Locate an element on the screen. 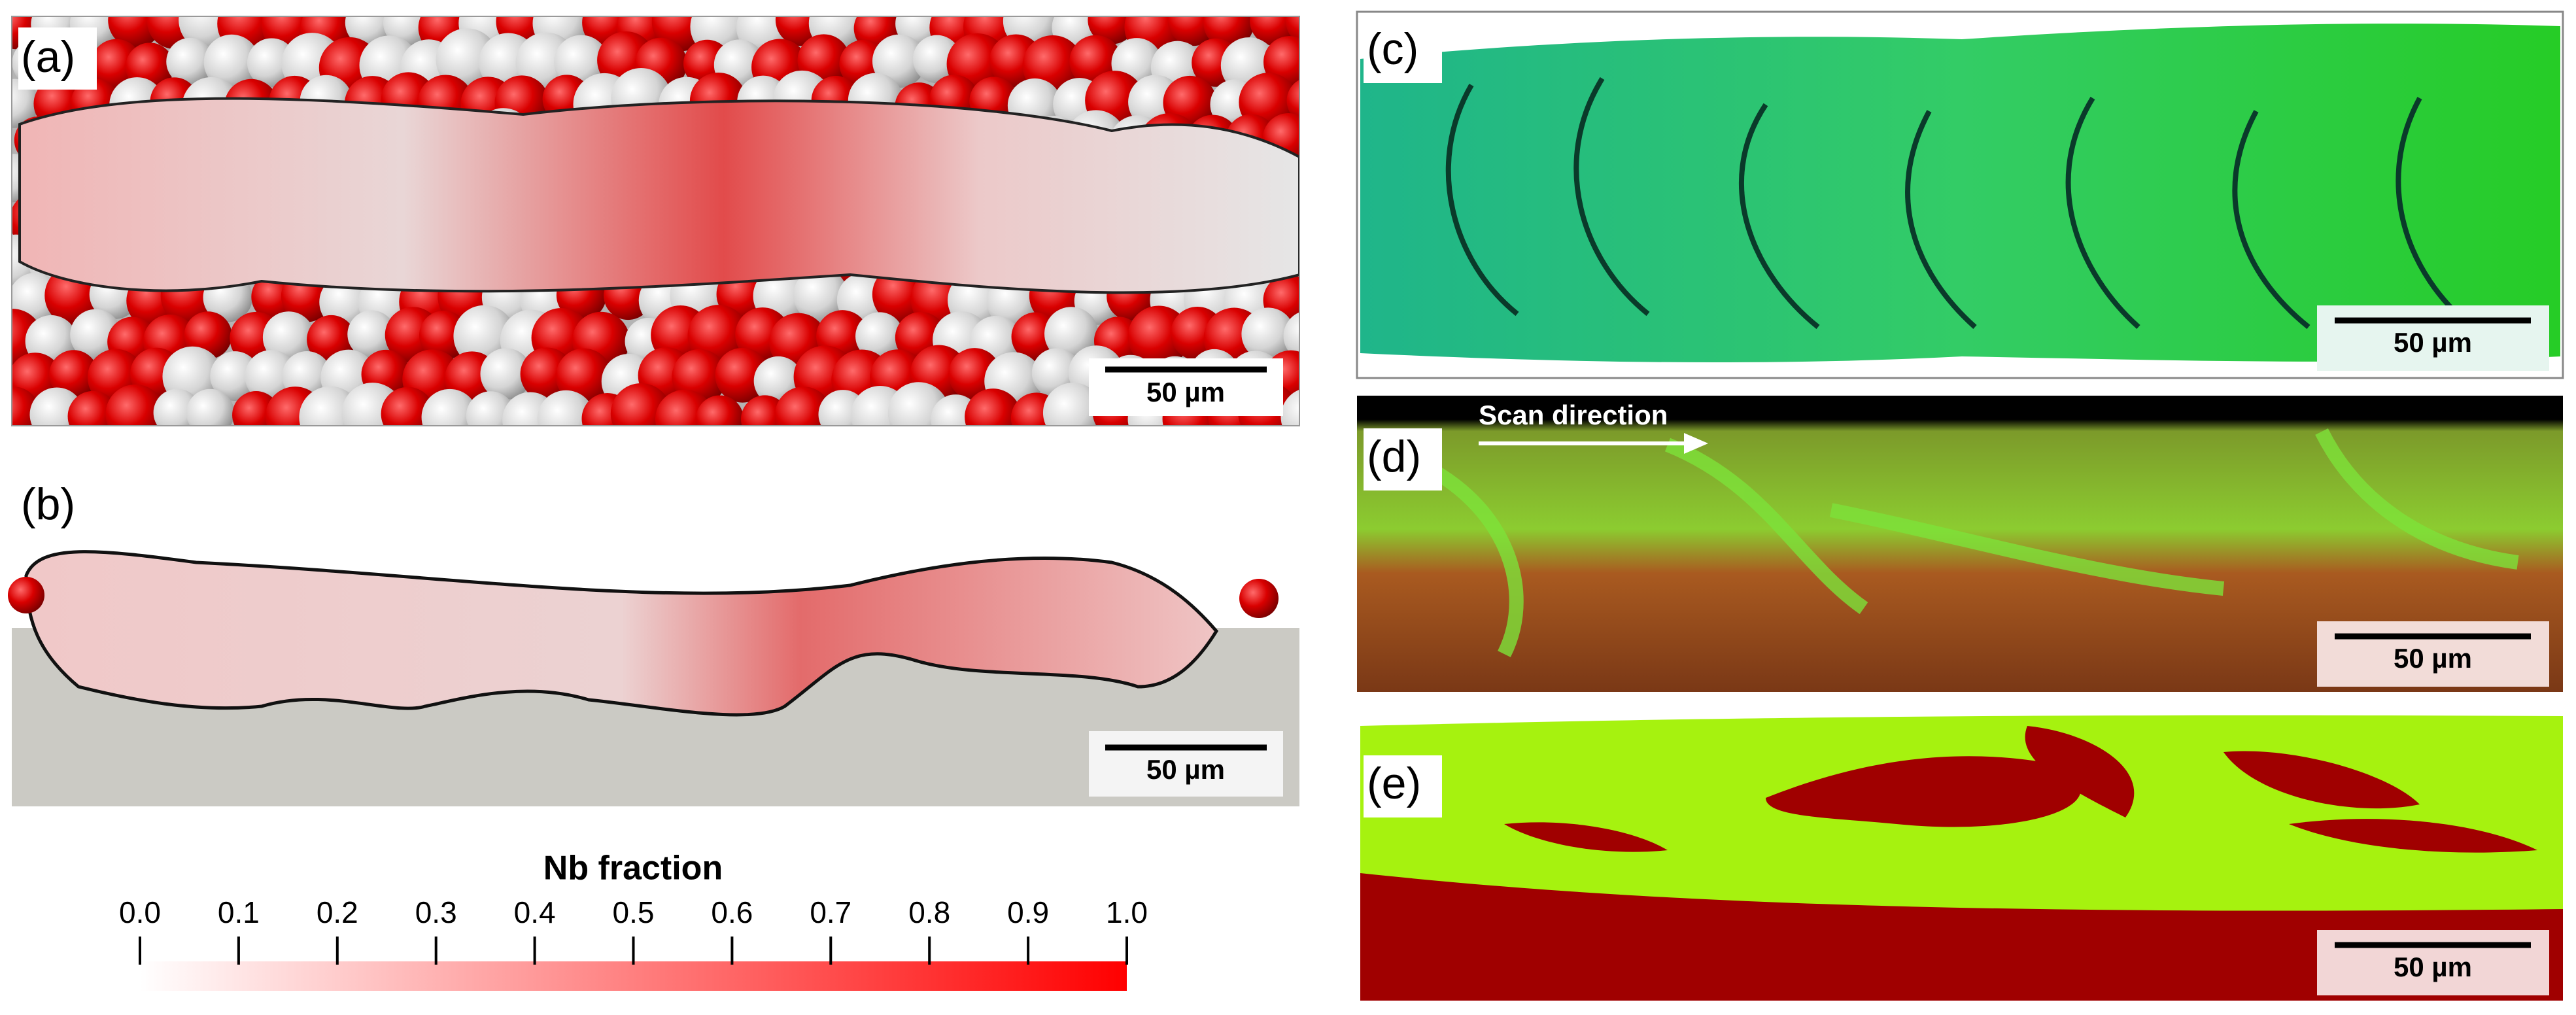 This screenshot has width=2576, height=1015. panel-label: (a) is located at coordinates (48, 57).